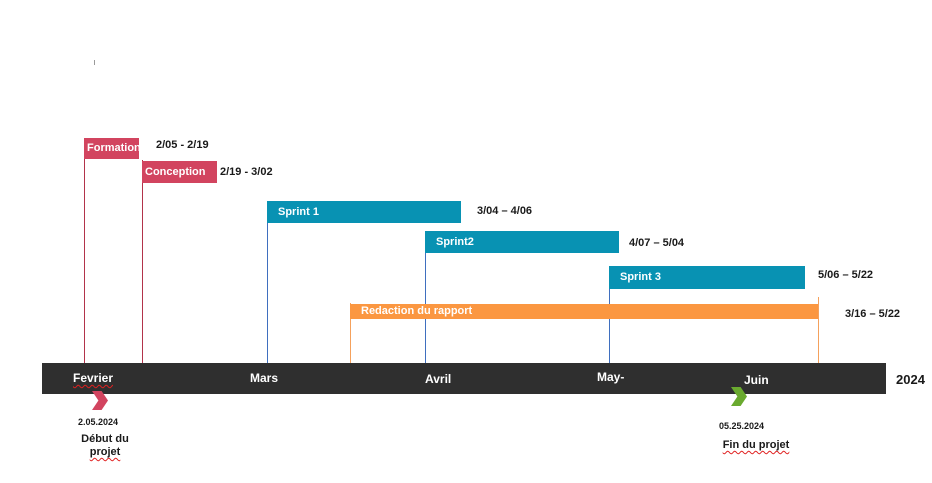 Image resolution: width=932 pixels, height=483 pixels. What do you see at coordinates (364, 212) in the screenshot?
I see `task-bar-sprint-1: Sprint 1` at bounding box center [364, 212].